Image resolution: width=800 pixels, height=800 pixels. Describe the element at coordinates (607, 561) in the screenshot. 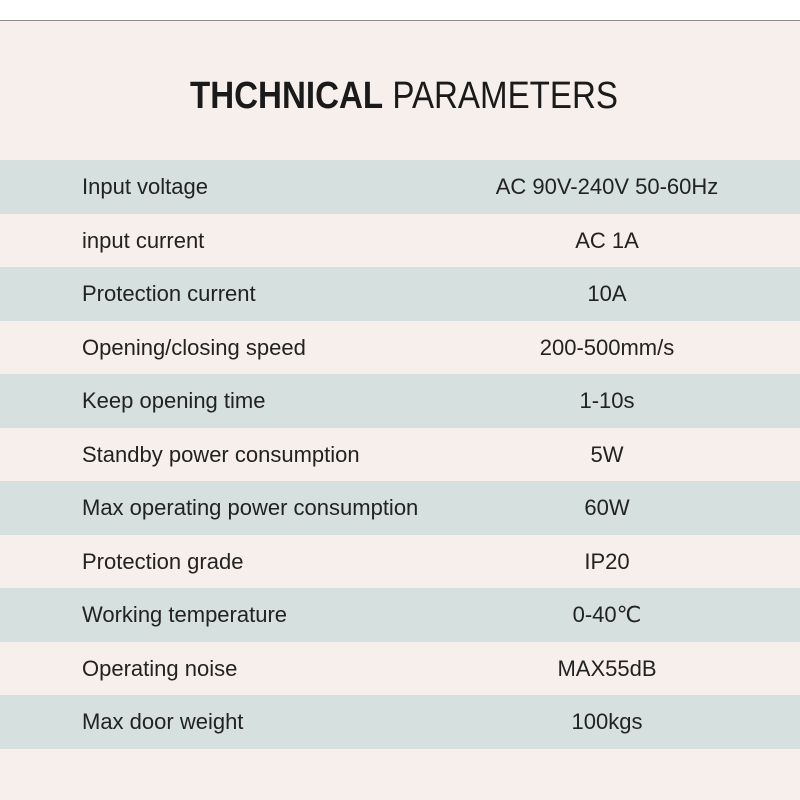

I see `parameter-value: IP20` at that location.